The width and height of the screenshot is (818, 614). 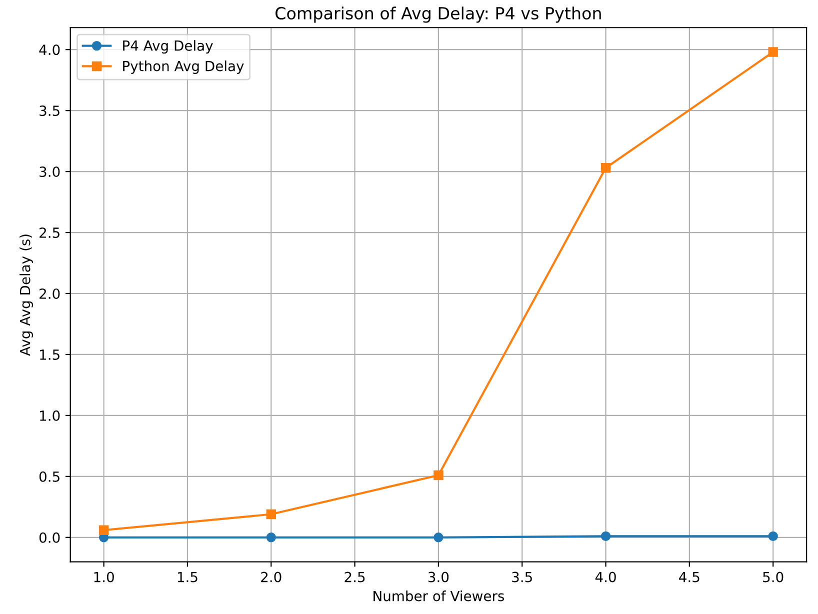 What do you see at coordinates (50, 415) in the screenshot?
I see `y-tick-label: 1.0` at bounding box center [50, 415].